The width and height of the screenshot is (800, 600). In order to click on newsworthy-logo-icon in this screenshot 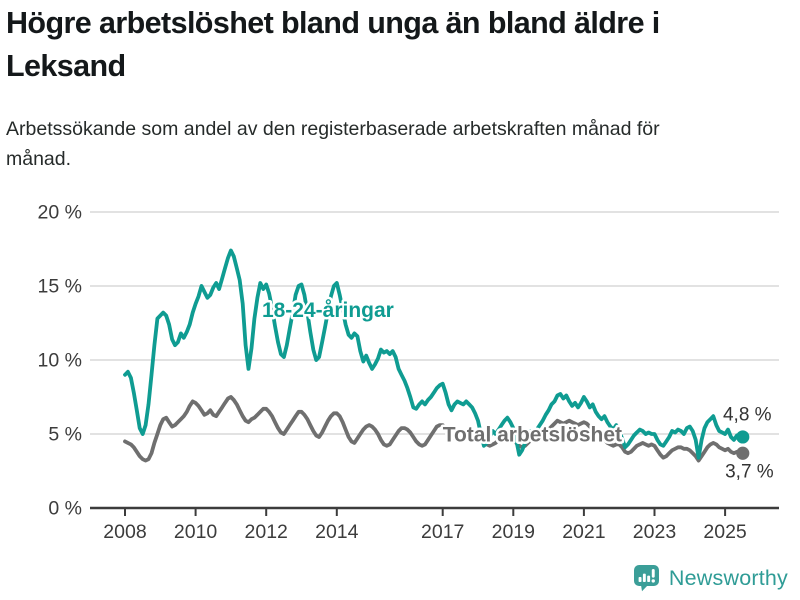, I will do `click(646, 578)`.